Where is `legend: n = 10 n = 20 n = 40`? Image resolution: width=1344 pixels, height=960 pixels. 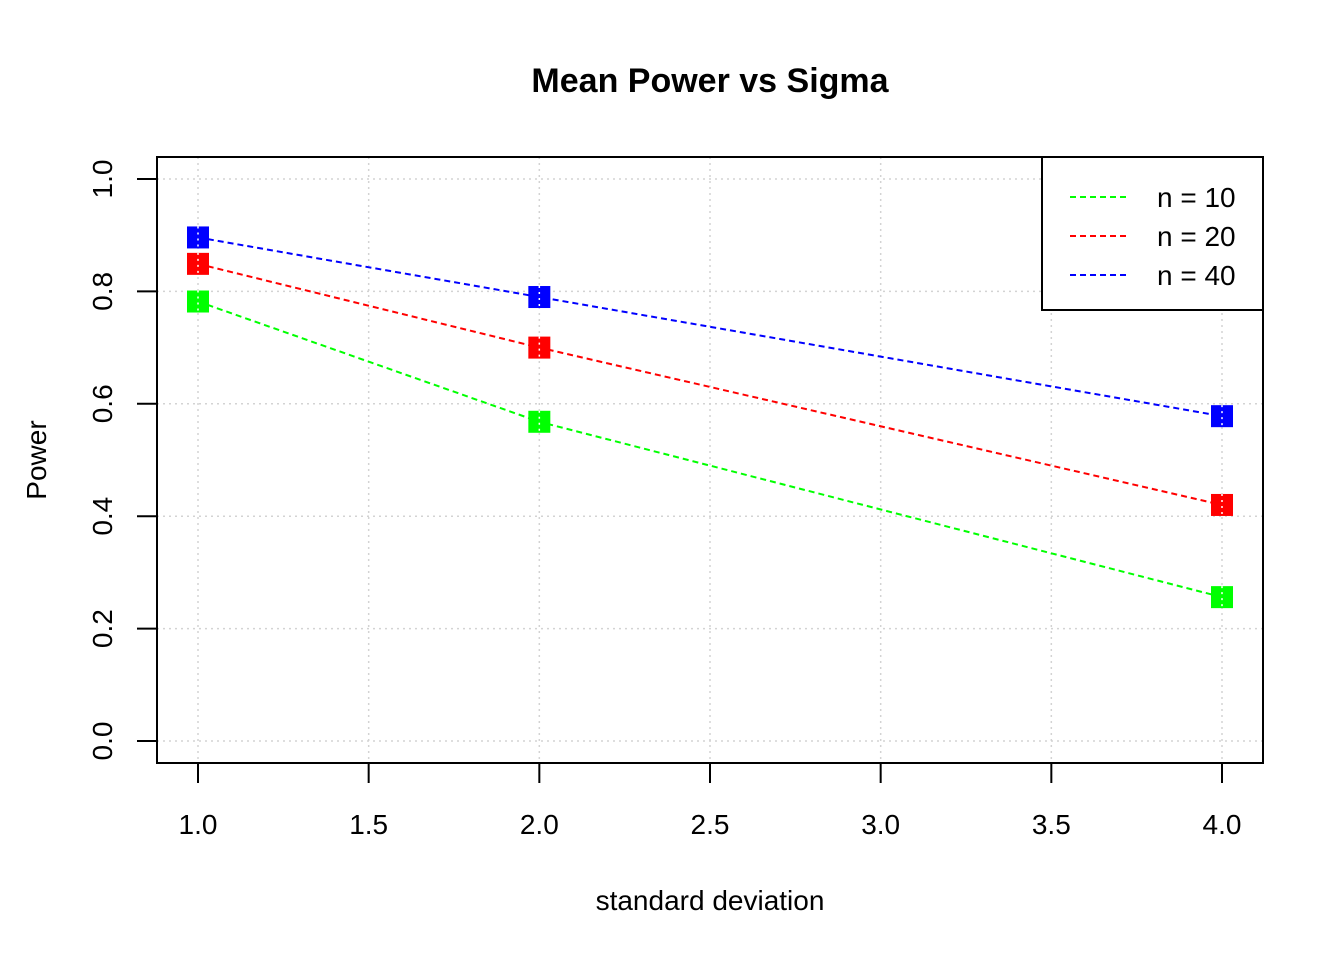
legend: n = 10 n = 20 n = 40 is located at coordinates (1152, 233).